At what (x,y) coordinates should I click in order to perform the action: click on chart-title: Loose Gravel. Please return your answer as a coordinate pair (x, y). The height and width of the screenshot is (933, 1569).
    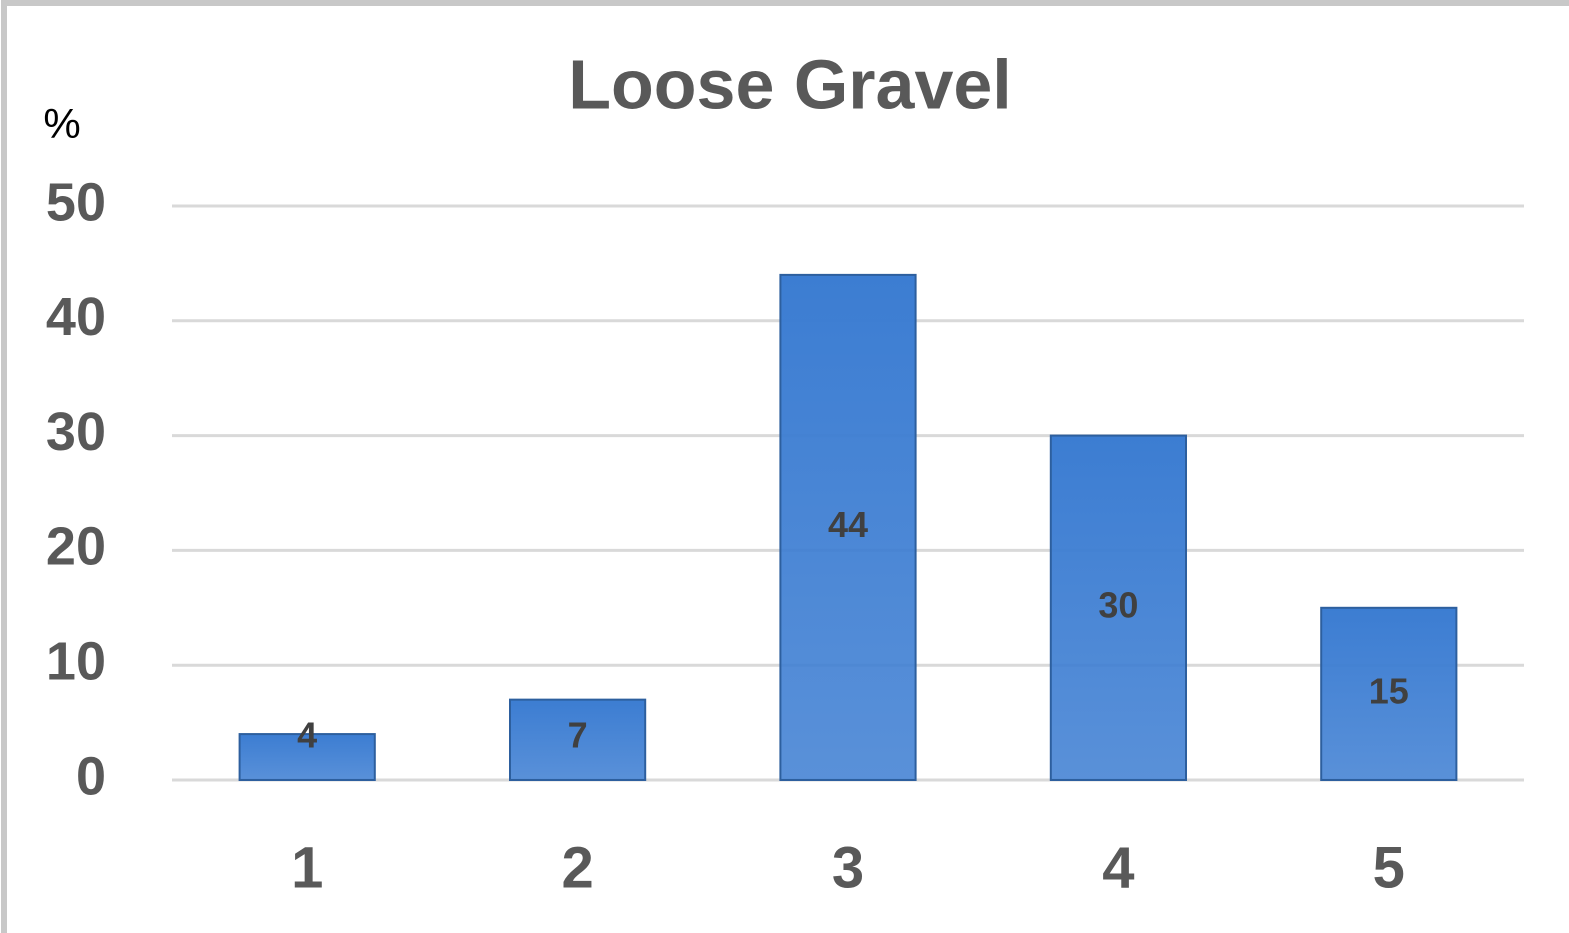
    Looking at the image, I should click on (790, 84).